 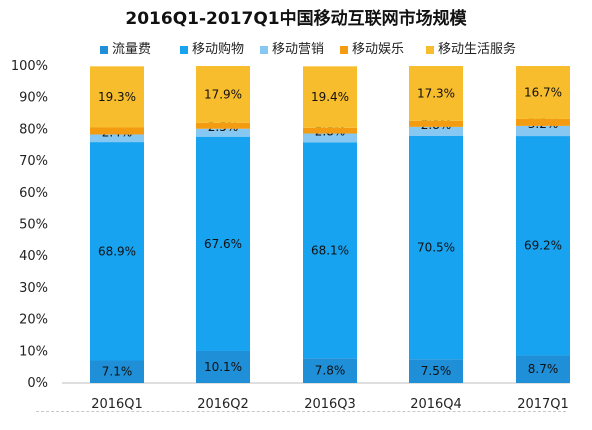 What do you see at coordinates (132, 49) in the screenshot?
I see `legend-label: 流量费` at bounding box center [132, 49].